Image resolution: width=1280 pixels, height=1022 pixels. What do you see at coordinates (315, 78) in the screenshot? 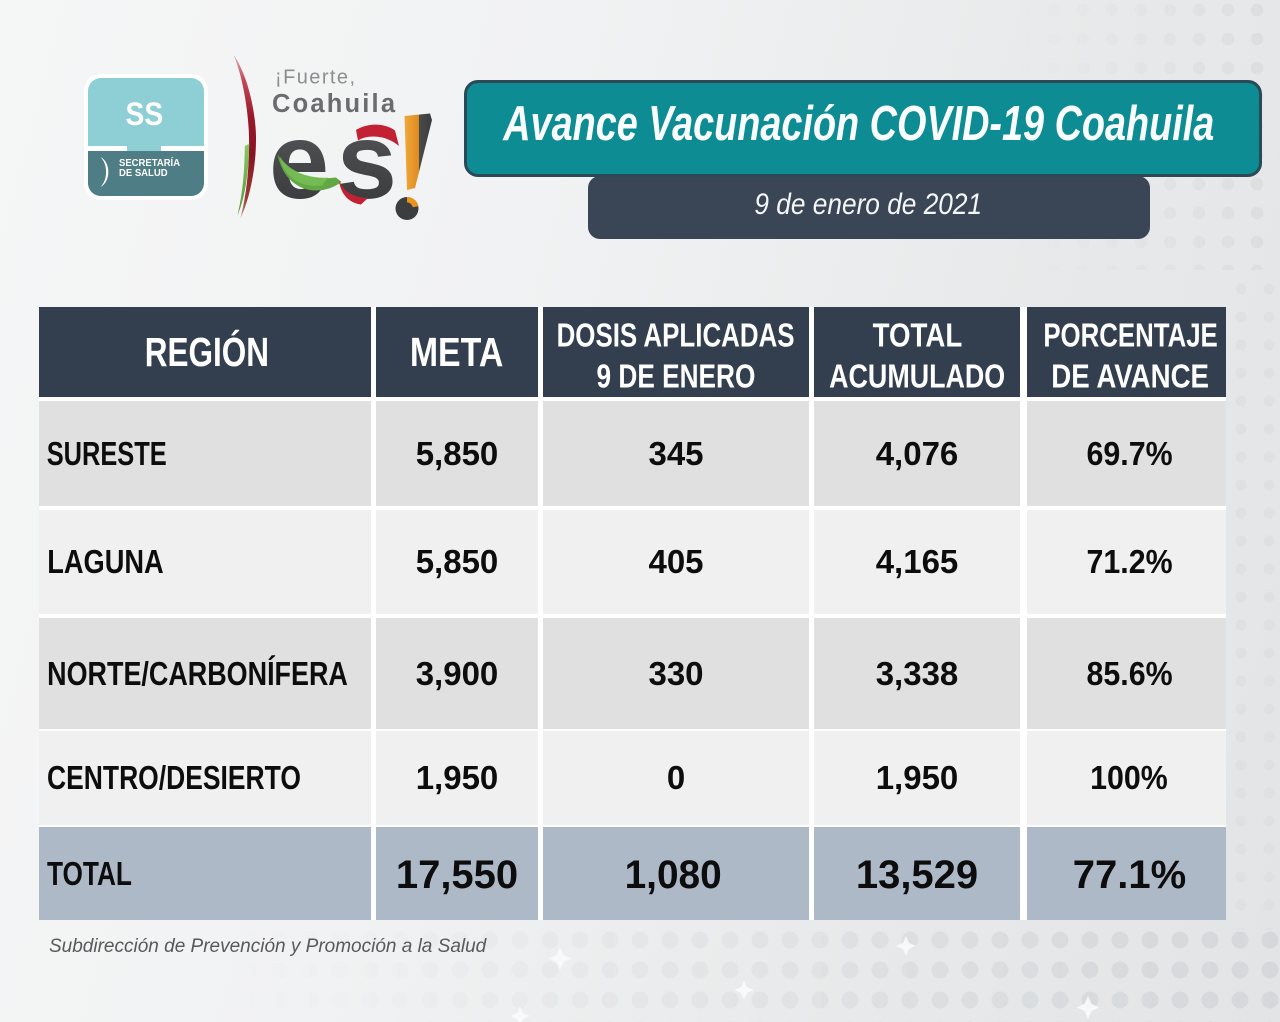
I see `svg-text: ¡Fuerte,` at bounding box center [315, 78].